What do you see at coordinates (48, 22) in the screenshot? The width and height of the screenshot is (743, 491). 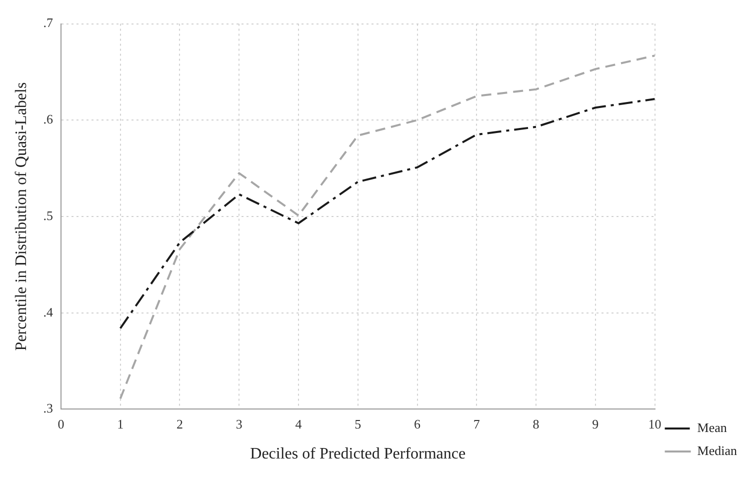 I see `y-tick-label: .7` at bounding box center [48, 22].